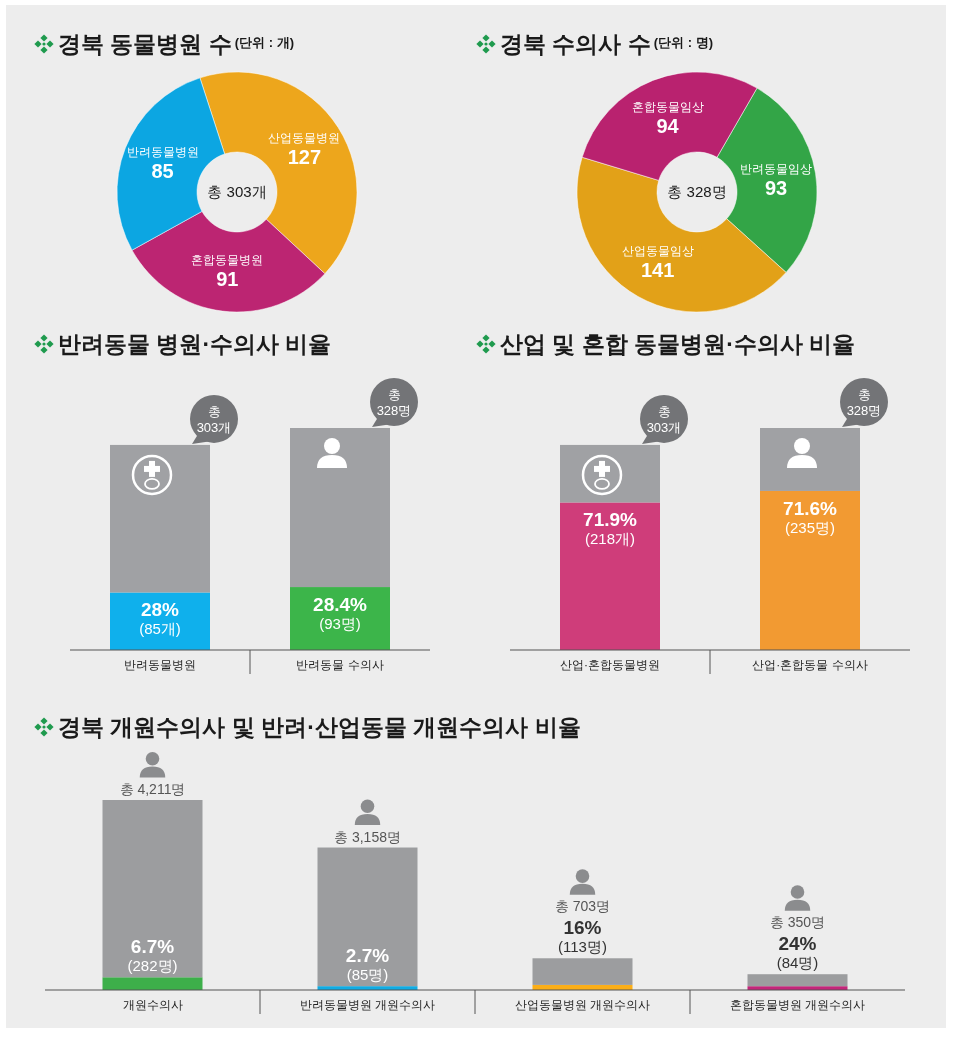 This screenshot has height=1038, width=960. What do you see at coordinates (152, 955) in the screenshot?
I see `data-label: 6.7% (282명)` at bounding box center [152, 955].